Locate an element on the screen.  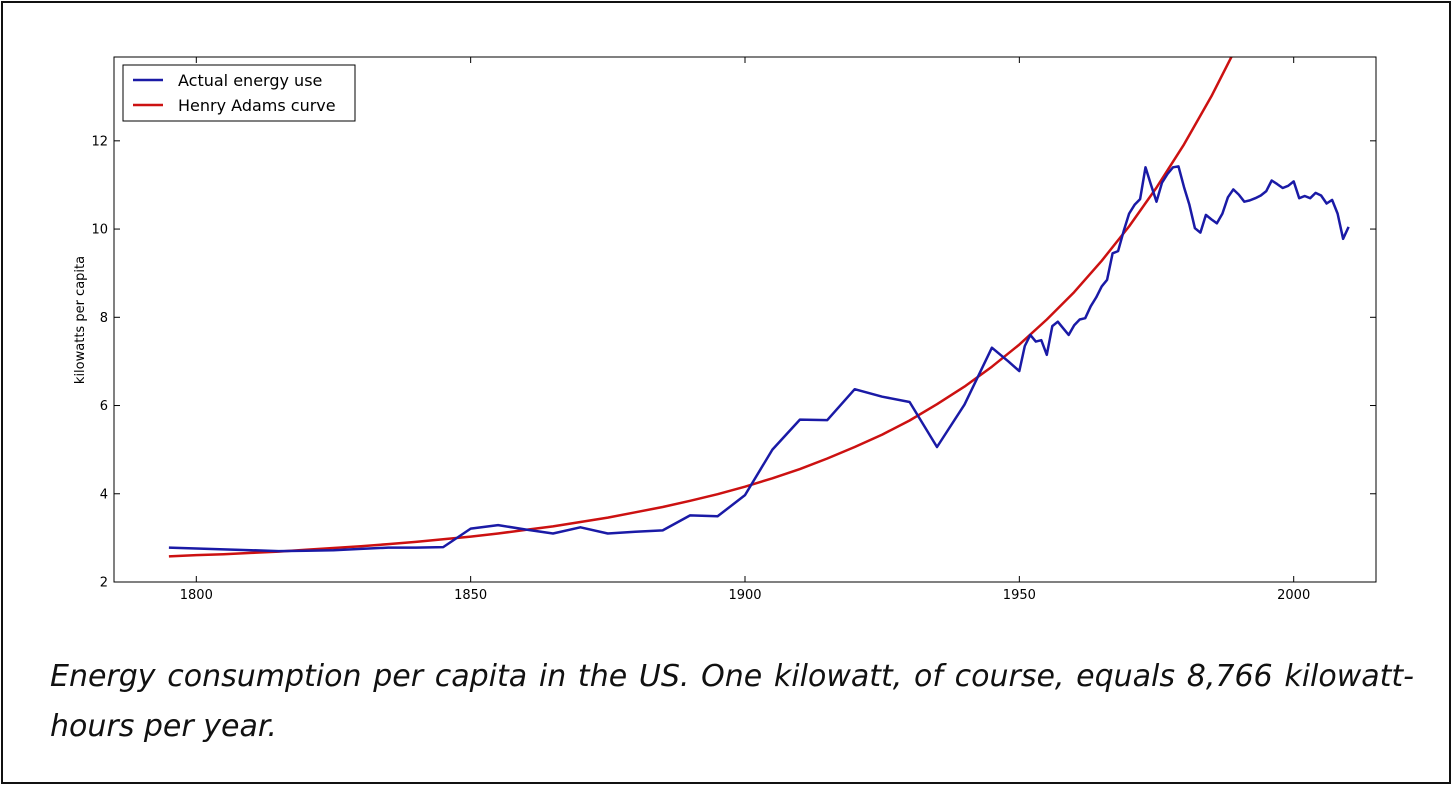
legend-label: Actual energy use is located at coordinates (250, 80).